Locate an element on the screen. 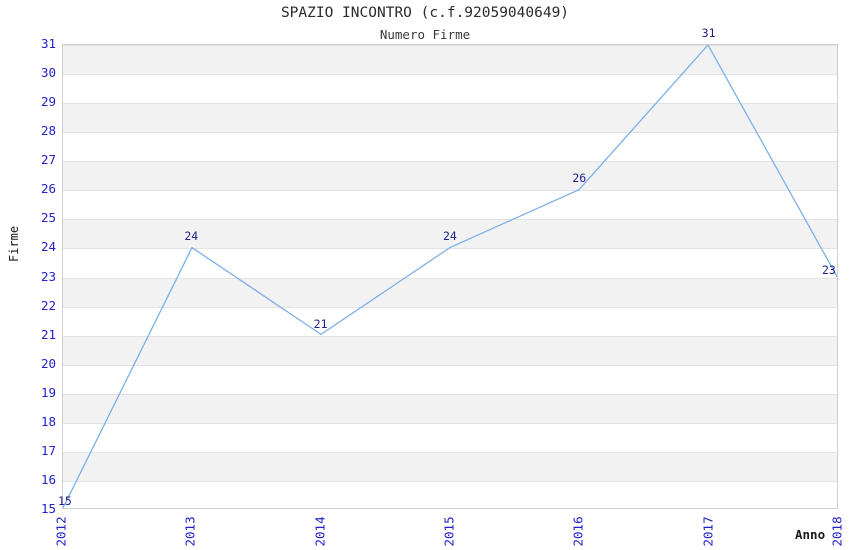 The width and height of the screenshot is (850, 550). y-axis-tick-label: 20 is located at coordinates (48, 363).